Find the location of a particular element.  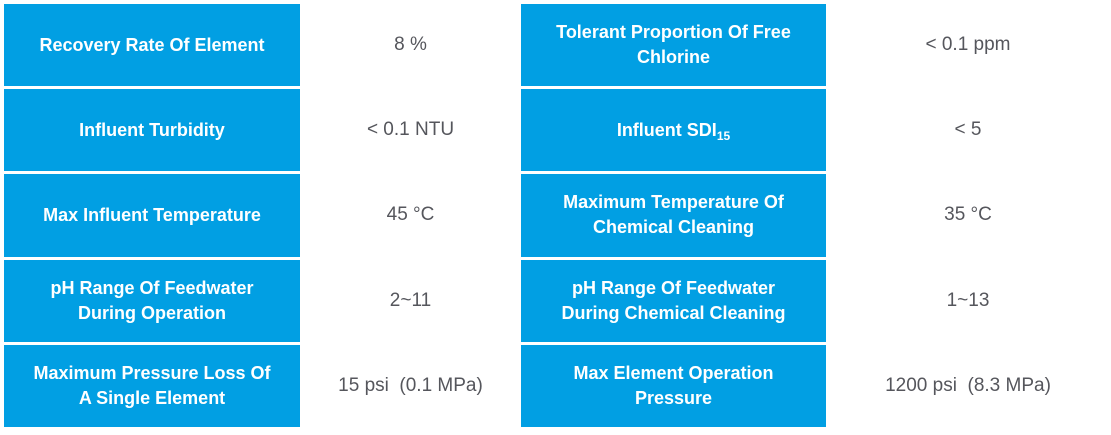

spec-label: Influent SDI15 is located at coordinates (673, 131).